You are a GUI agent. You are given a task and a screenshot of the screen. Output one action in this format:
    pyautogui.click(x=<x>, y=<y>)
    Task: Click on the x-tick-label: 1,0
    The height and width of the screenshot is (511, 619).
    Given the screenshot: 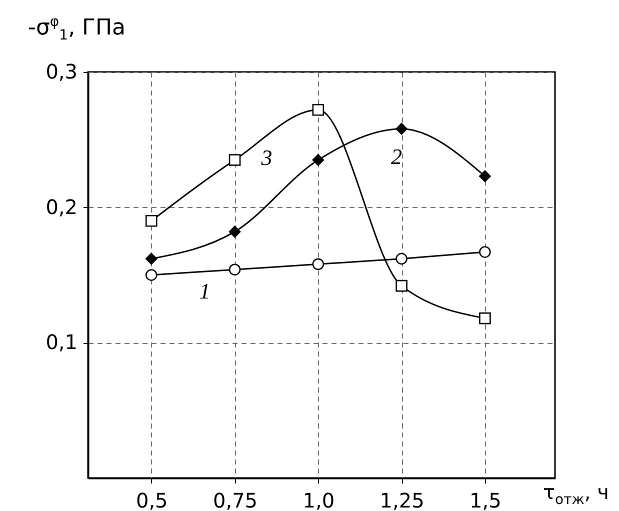 What is the action you would take?
    pyautogui.click(x=318, y=499)
    